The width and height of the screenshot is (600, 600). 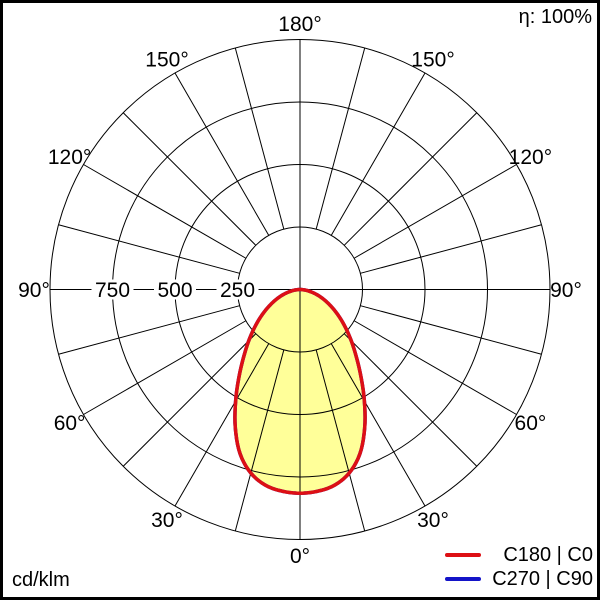 I want to click on legend-label-c180-c0: C180 | C0, so click(x=548, y=555).